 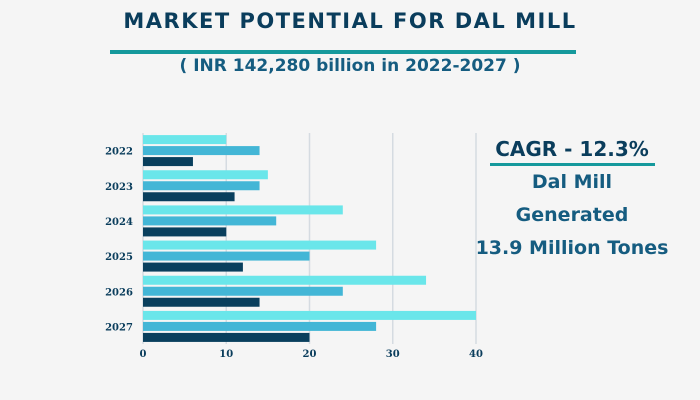 What do you see at coordinates (572, 215) in the screenshot?
I see `callout-line-2: Generated` at bounding box center [572, 215].